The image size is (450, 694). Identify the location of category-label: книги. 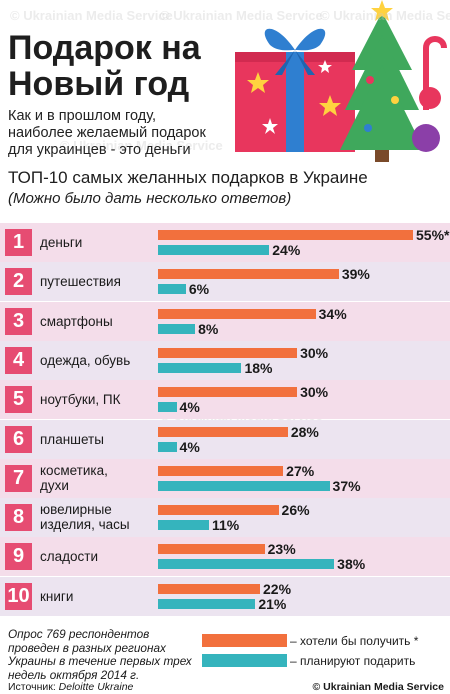
(57, 596).